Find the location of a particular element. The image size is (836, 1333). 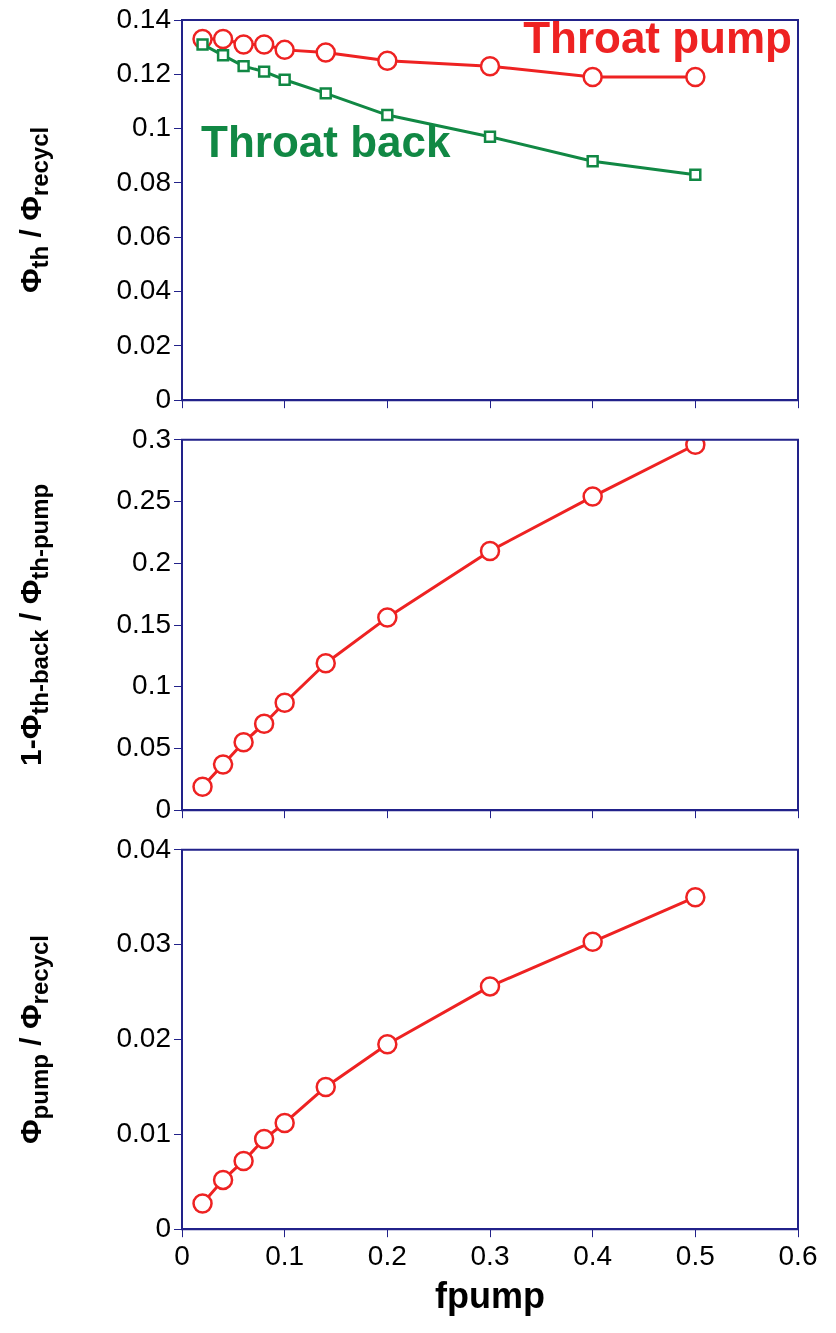

x-tick-label: 0.1 is located at coordinates (285, 1255).